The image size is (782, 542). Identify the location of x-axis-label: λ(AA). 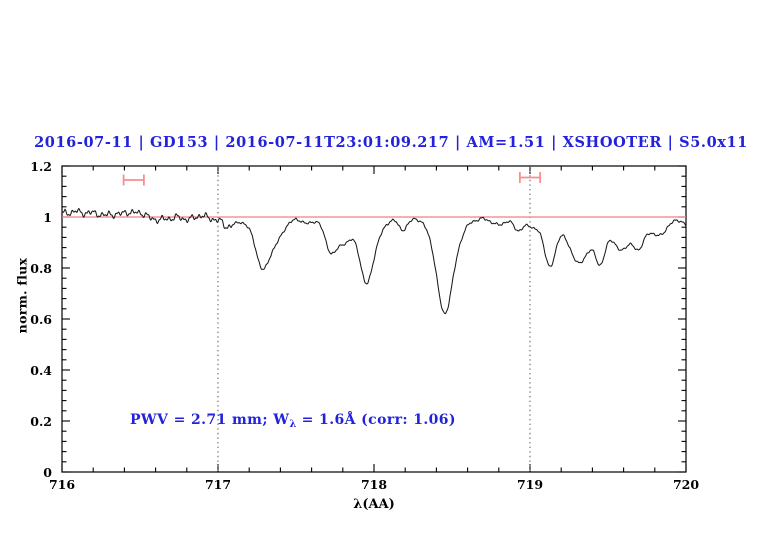
(374, 504).